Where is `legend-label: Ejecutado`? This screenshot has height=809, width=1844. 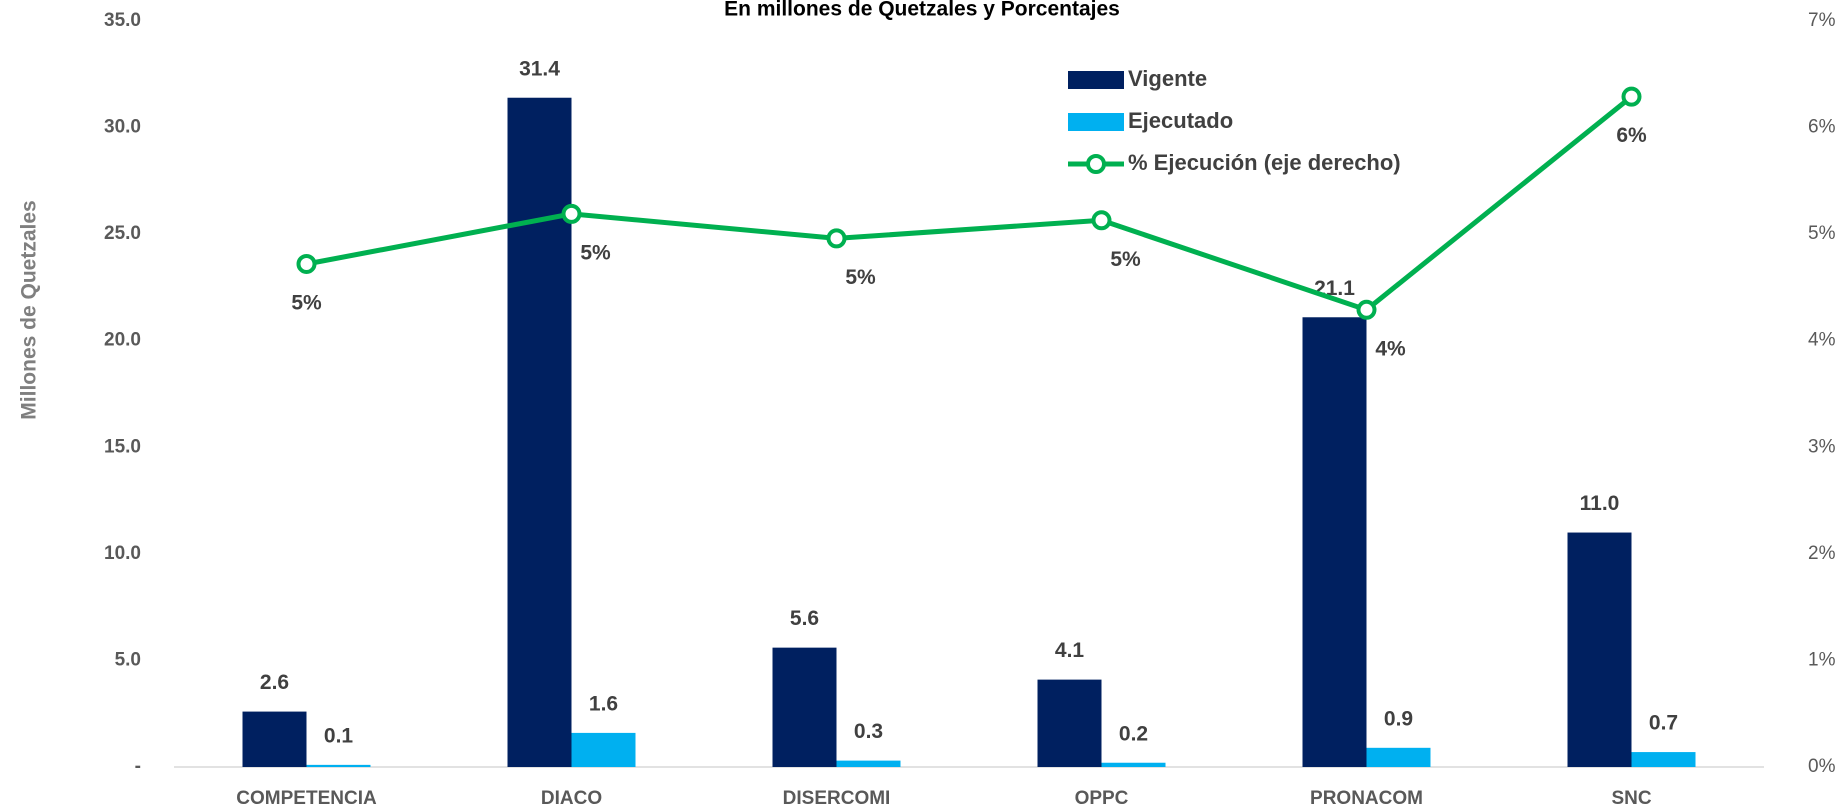
legend-label: Ejecutado is located at coordinates (1180, 120).